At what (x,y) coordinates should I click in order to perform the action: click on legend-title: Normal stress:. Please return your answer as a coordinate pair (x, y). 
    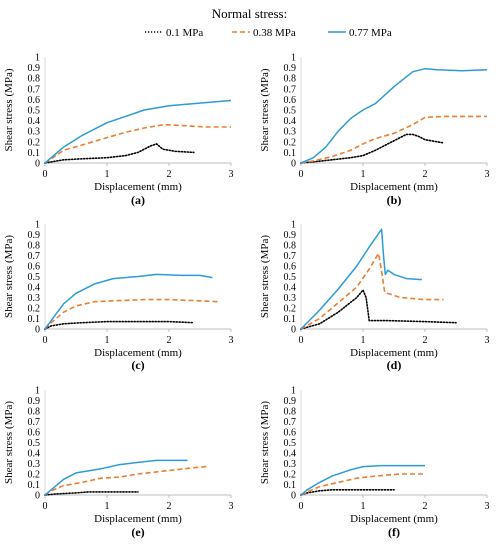
    Looking at the image, I should click on (249, 13).